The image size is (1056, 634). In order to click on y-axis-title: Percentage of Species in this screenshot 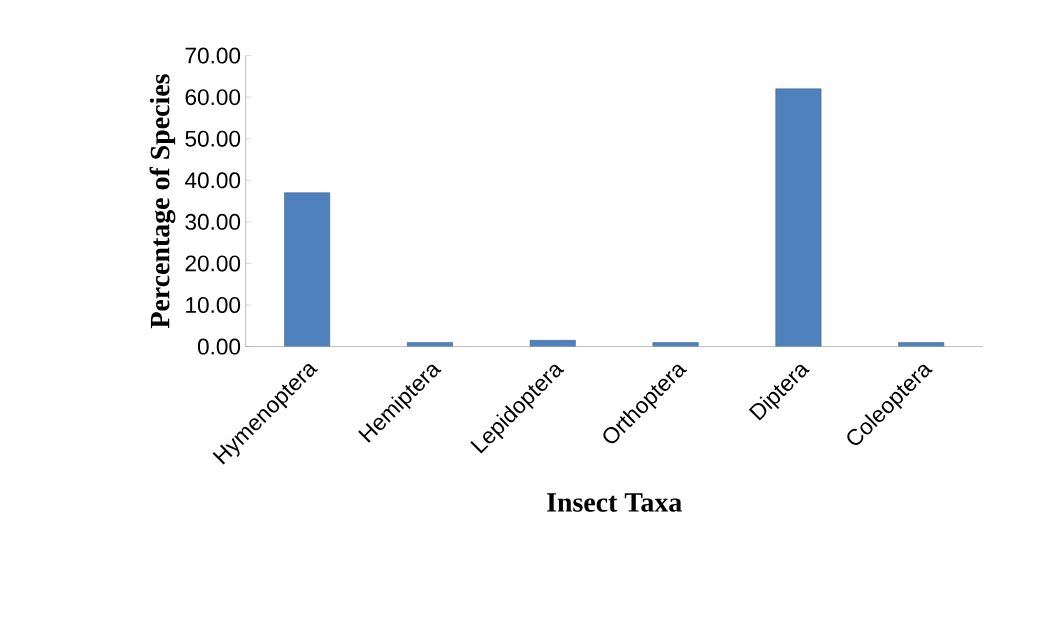, I will do `click(162, 201)`.